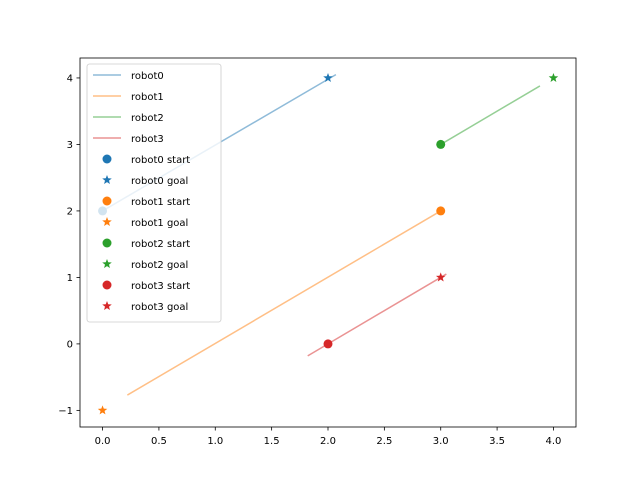 This screenshot has height=480, width=640. Describe the element at coordinates (384, 441) in the screenshot. I see `x-tick-label: 2.5` at that location.